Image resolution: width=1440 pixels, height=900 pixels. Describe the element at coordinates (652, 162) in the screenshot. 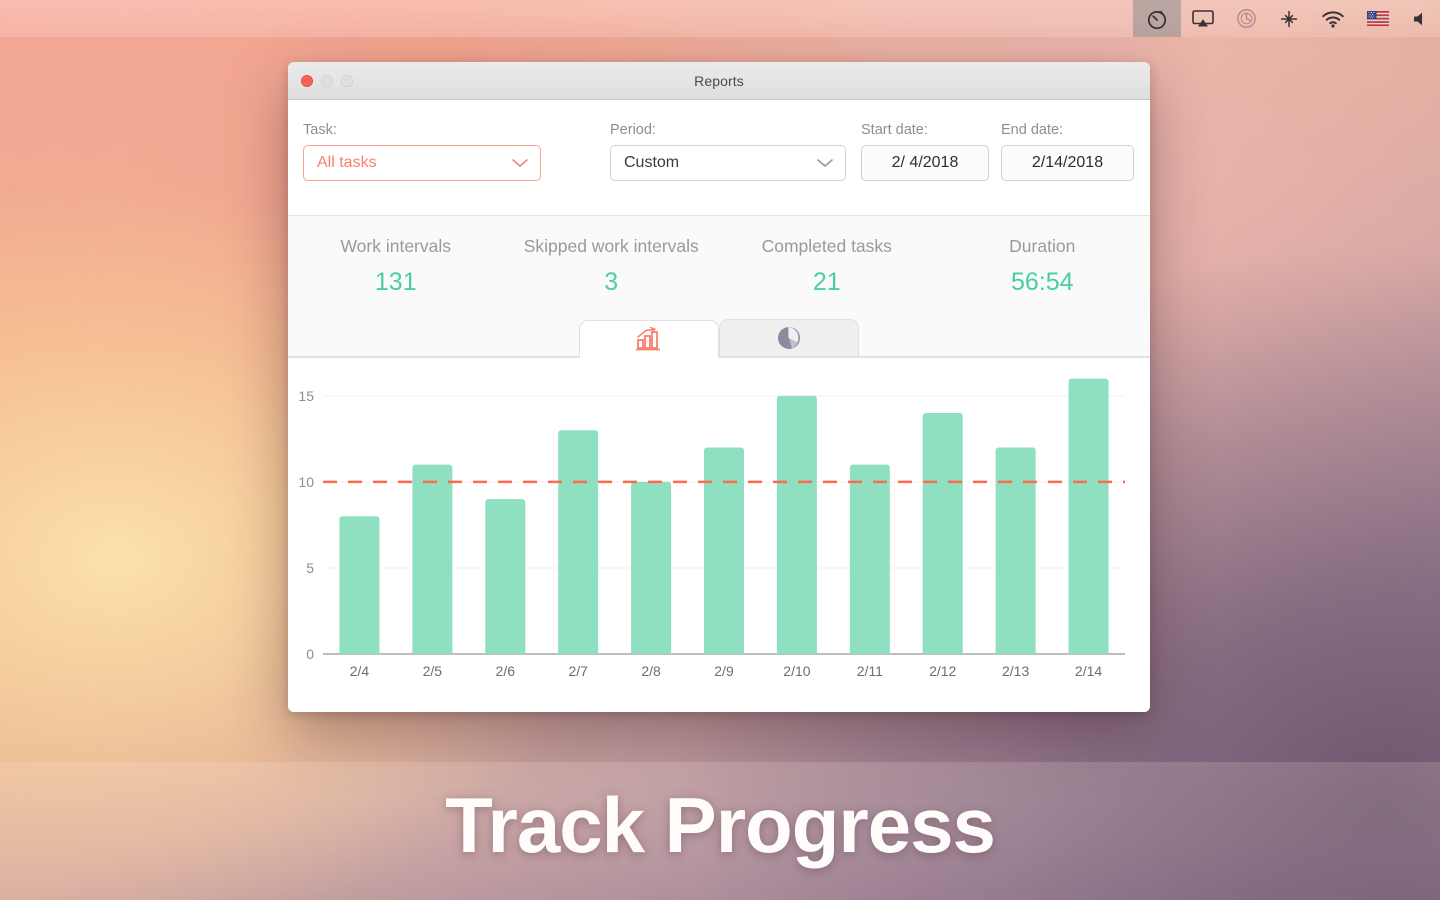

I see `period-select-value: Custom` at that location.